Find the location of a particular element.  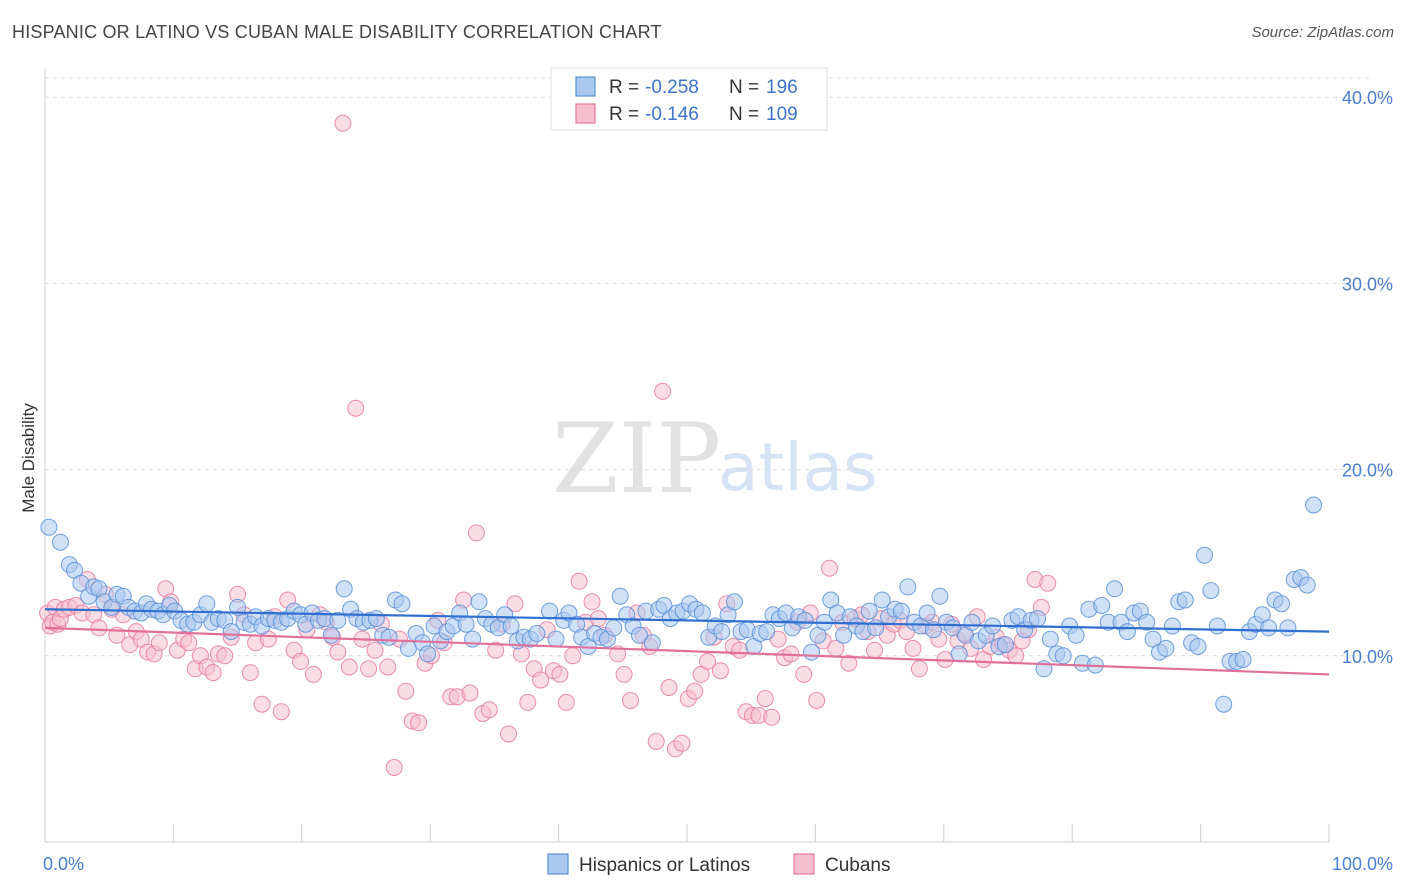

legend-r-value-hispanics: -0.258 is located at coordinates (672, 87).